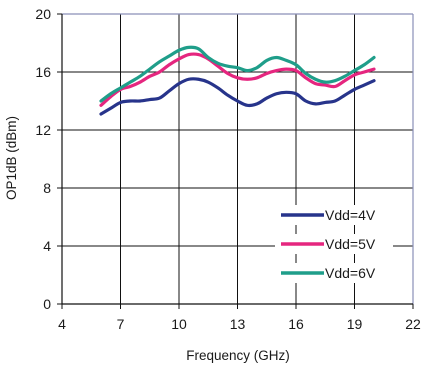 This screenshot has width=427, height=370. I want to click on legend-label-vdd-5v: Vdd=5V, so click(350, 244).